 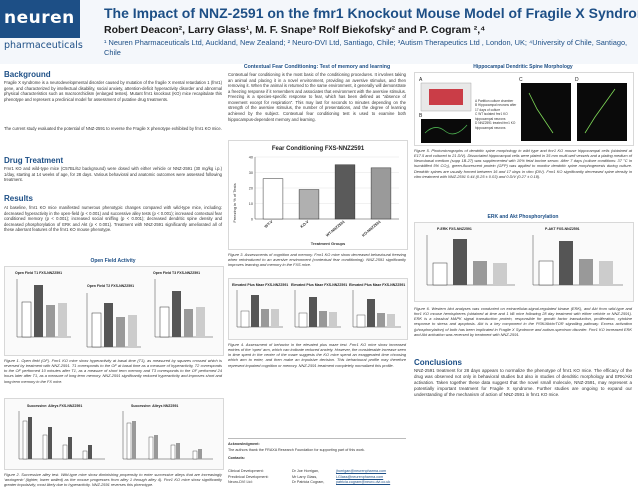 What do you see at coordinates (361, 471) in the screenshot?
I see `contact-email-link: jhorrigan@neurenpharma.com` at bounding box center [361, 471].